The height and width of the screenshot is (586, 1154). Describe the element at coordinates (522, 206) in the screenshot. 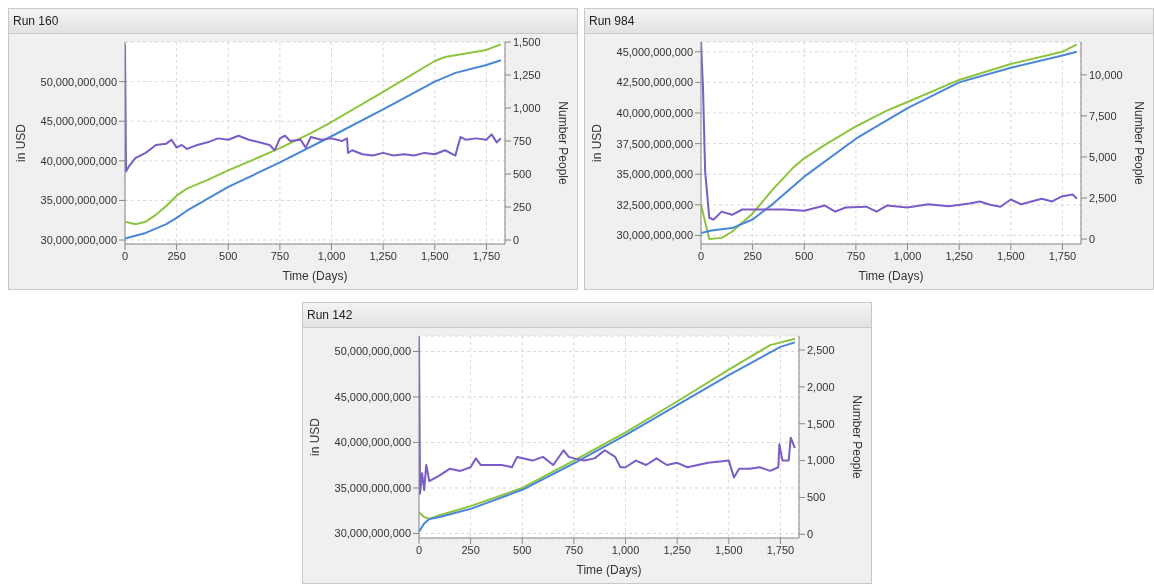

I see `y2-tick-label: 250` at that location.